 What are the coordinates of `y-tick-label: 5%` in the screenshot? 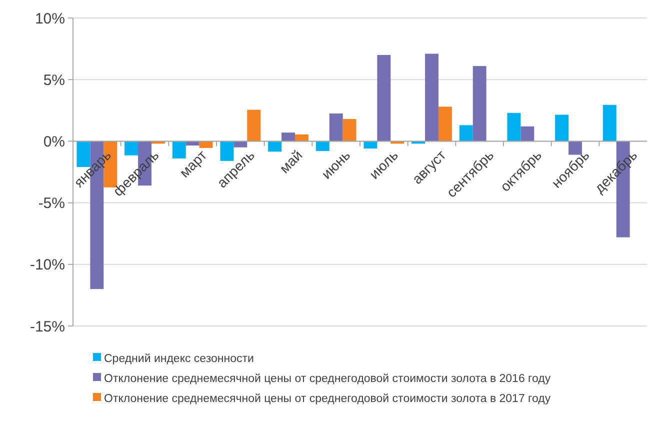 It's located at (54, 80).